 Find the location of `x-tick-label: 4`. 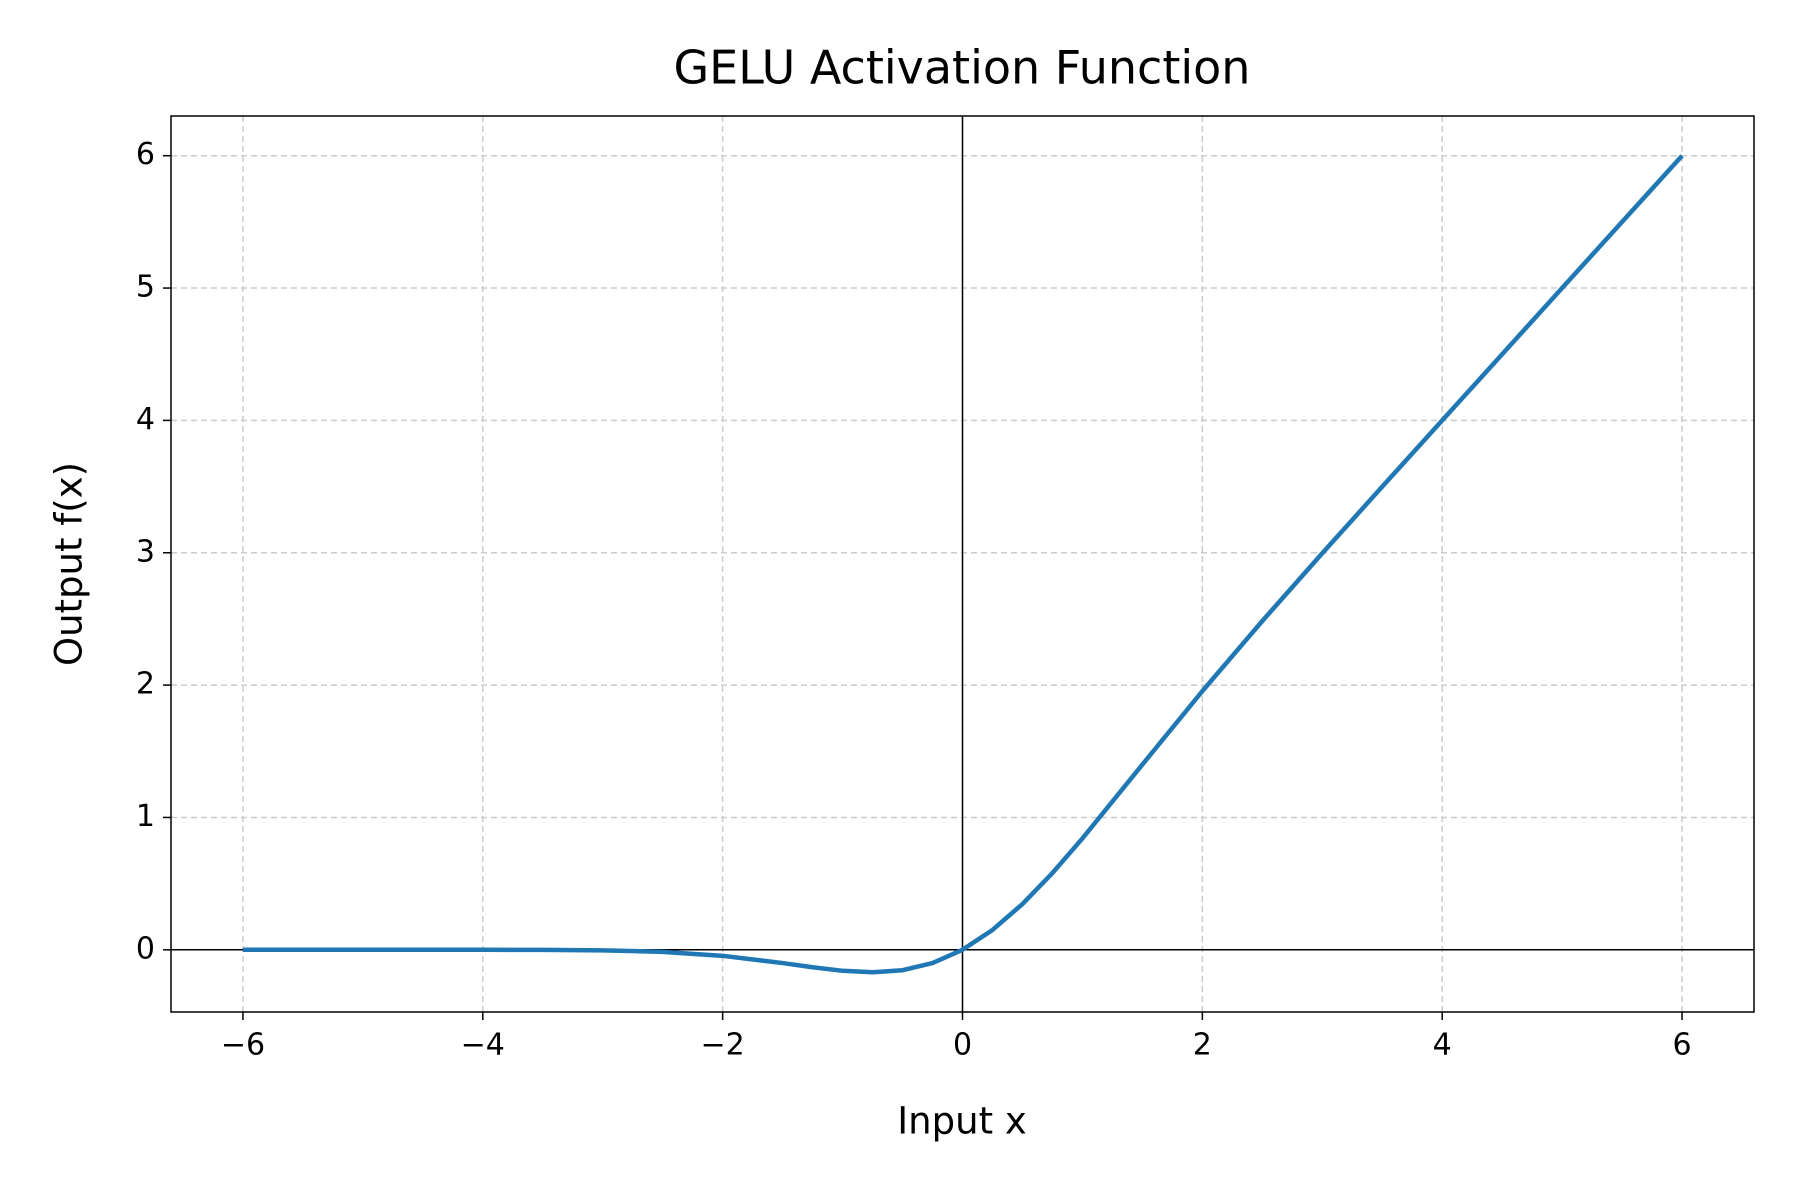

x-tick-label: 4 is located at coordinates (1442, 1045).